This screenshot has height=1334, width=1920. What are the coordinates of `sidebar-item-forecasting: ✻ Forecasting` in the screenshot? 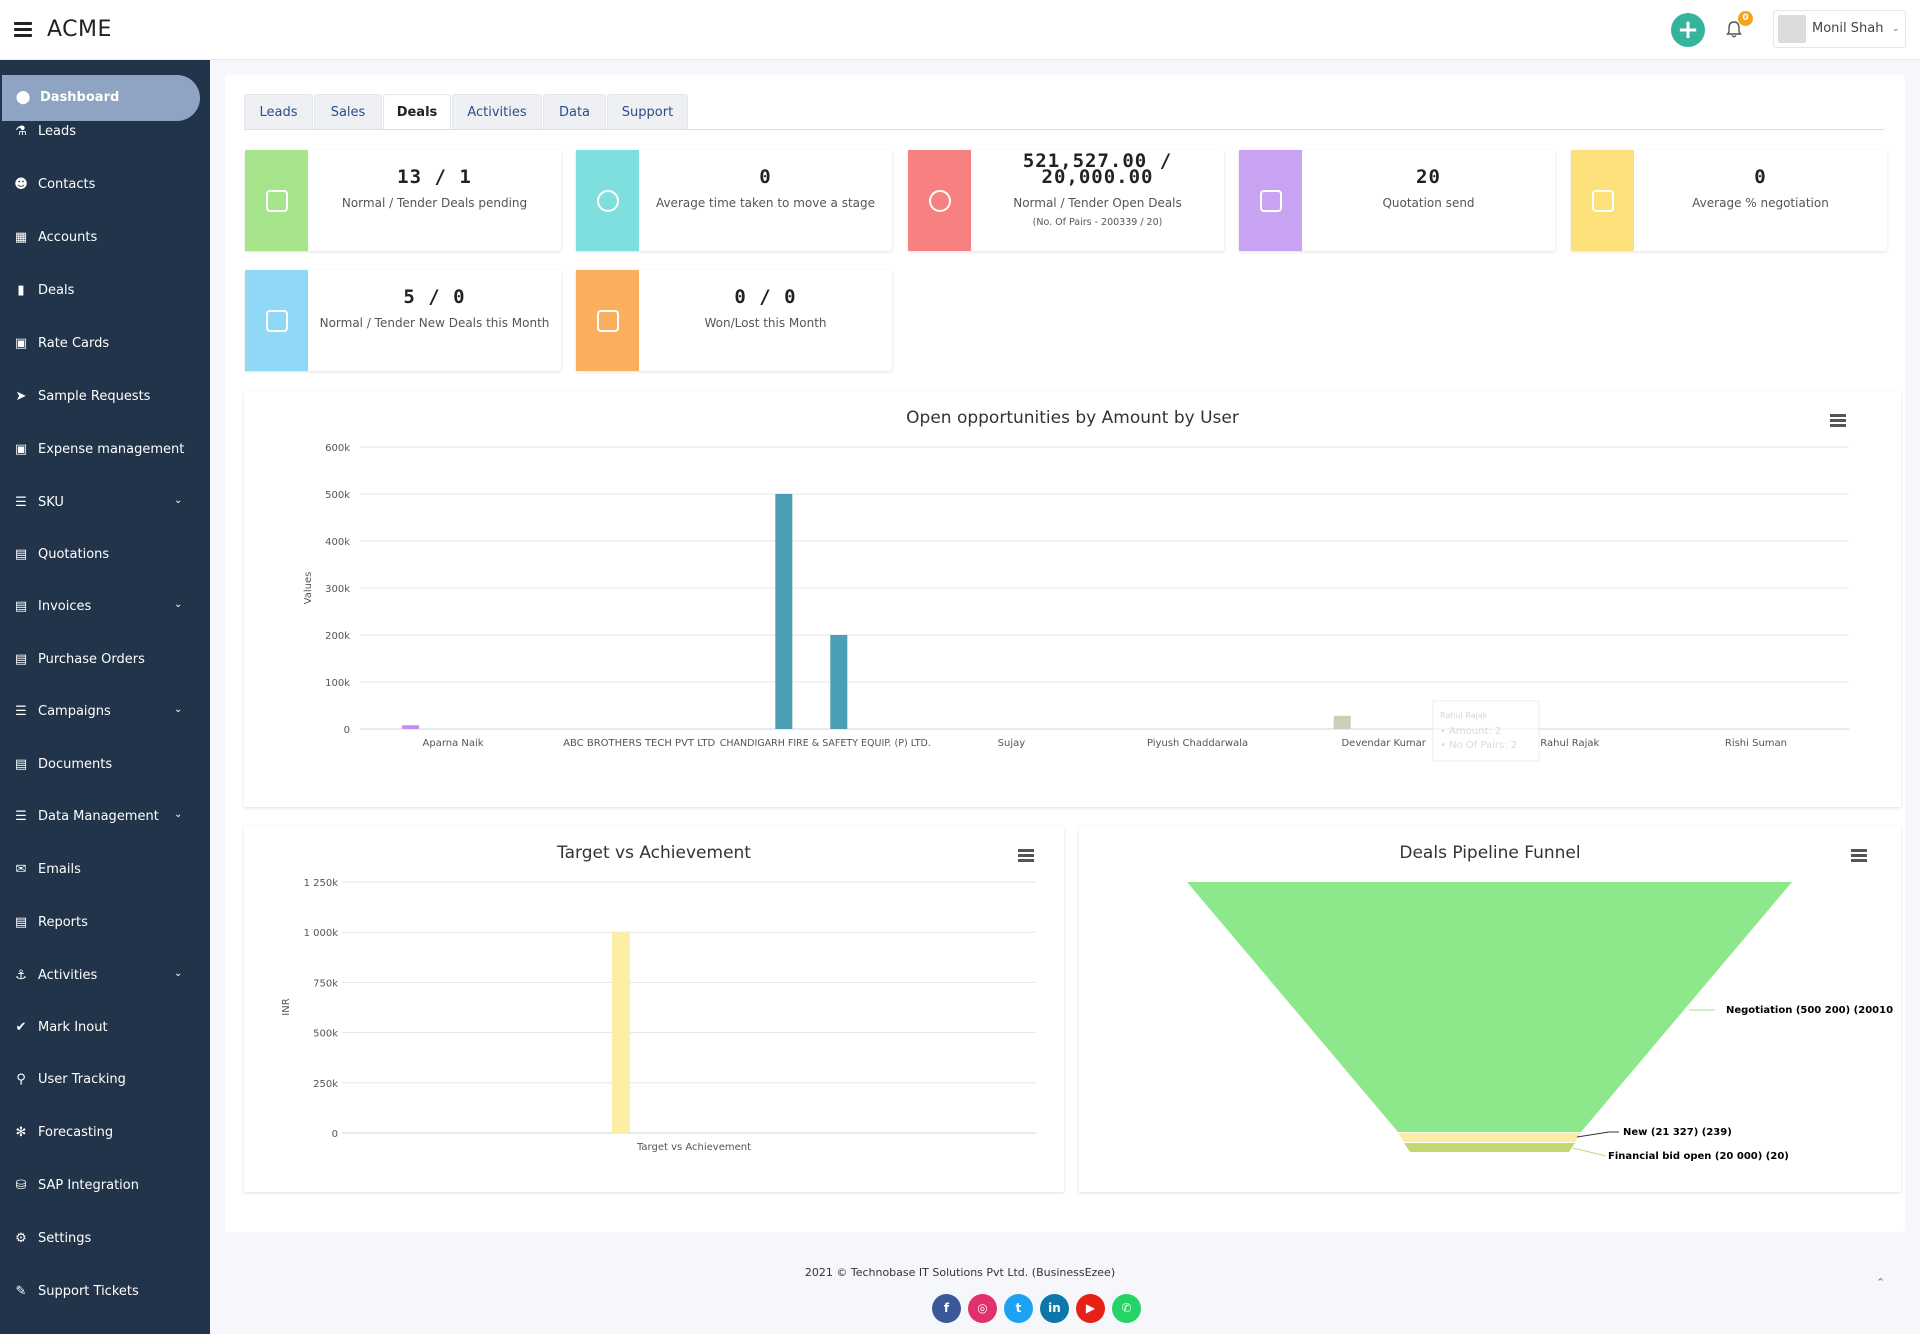 It's located at (105, 1133).